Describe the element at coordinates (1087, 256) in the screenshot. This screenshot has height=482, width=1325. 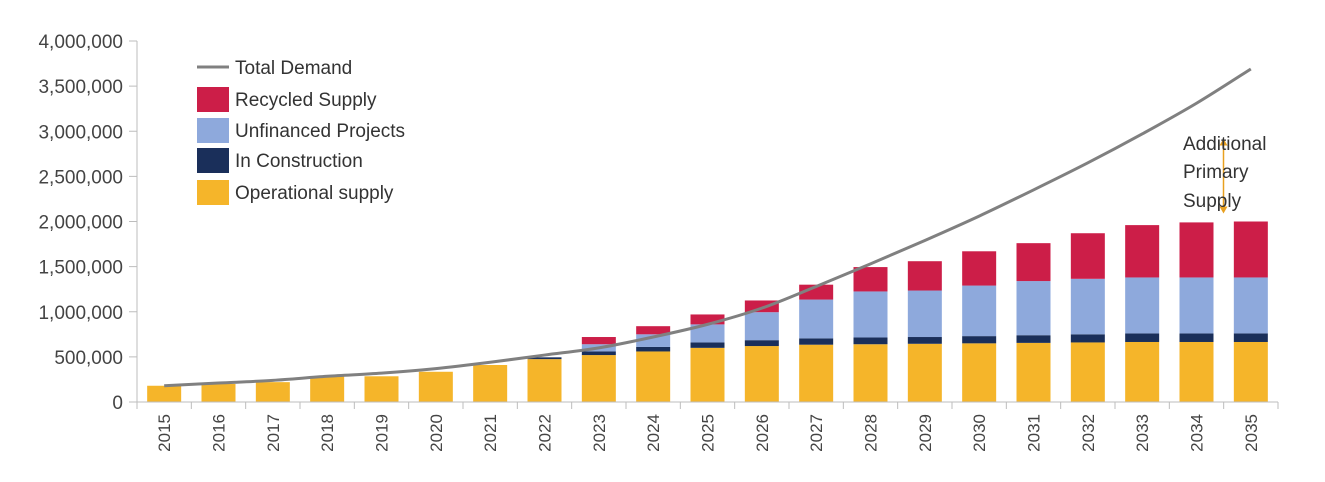
I see `bar-recycled-supply-2032` at that location.